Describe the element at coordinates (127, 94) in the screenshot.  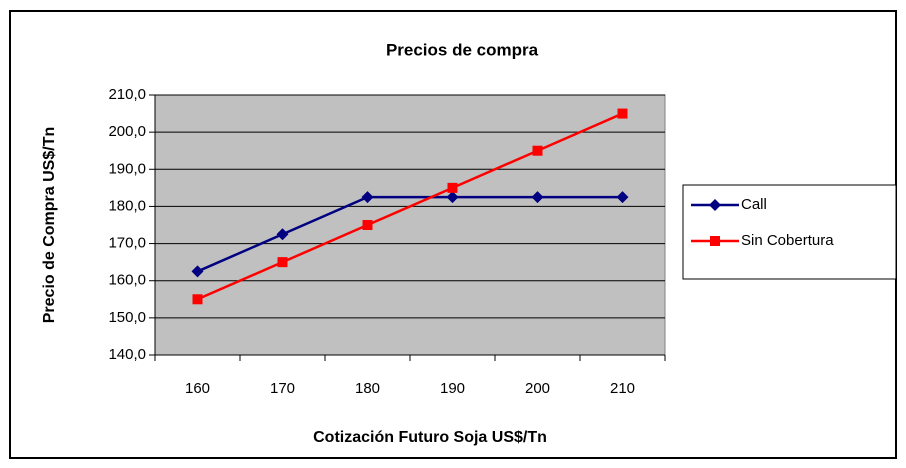
I see `y-tick-label: 210,0` at that location.